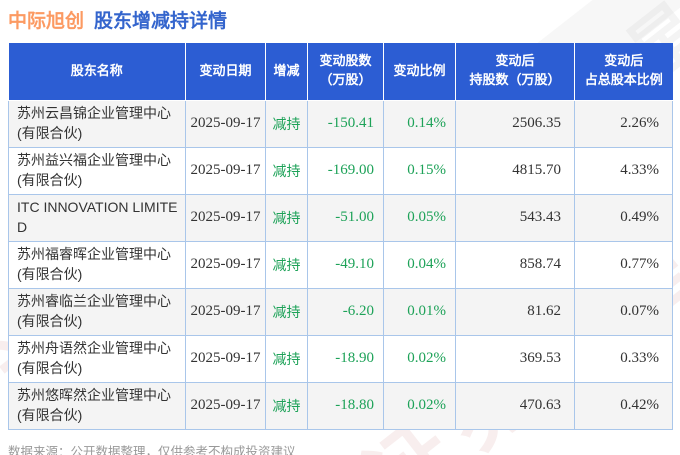  I want to click on cell-after-shares: 470.63, so click(515, 405).